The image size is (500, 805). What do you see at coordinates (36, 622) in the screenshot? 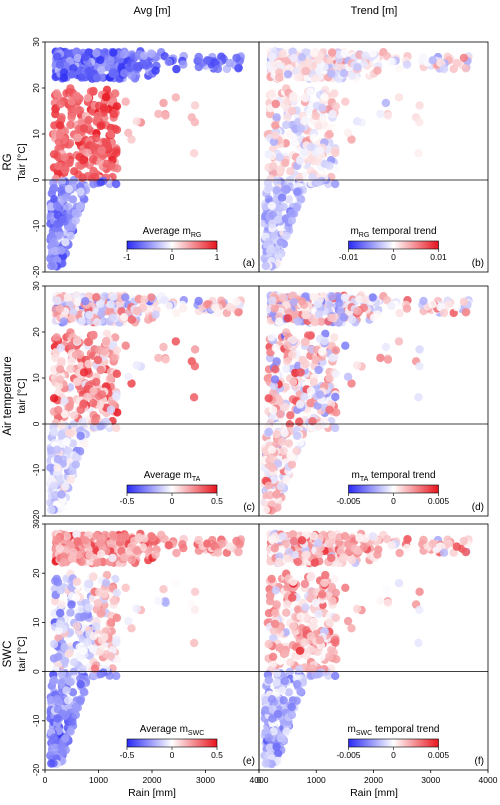
I see `y-tick-label: 10` at bounding box center [36, 622].